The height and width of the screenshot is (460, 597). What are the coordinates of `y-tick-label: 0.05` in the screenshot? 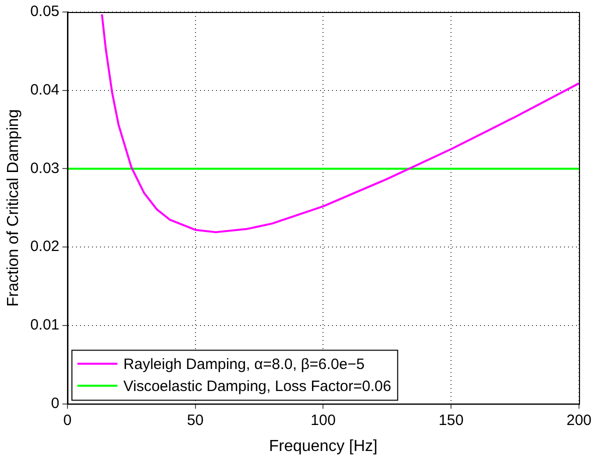 It's located at (45, 11).